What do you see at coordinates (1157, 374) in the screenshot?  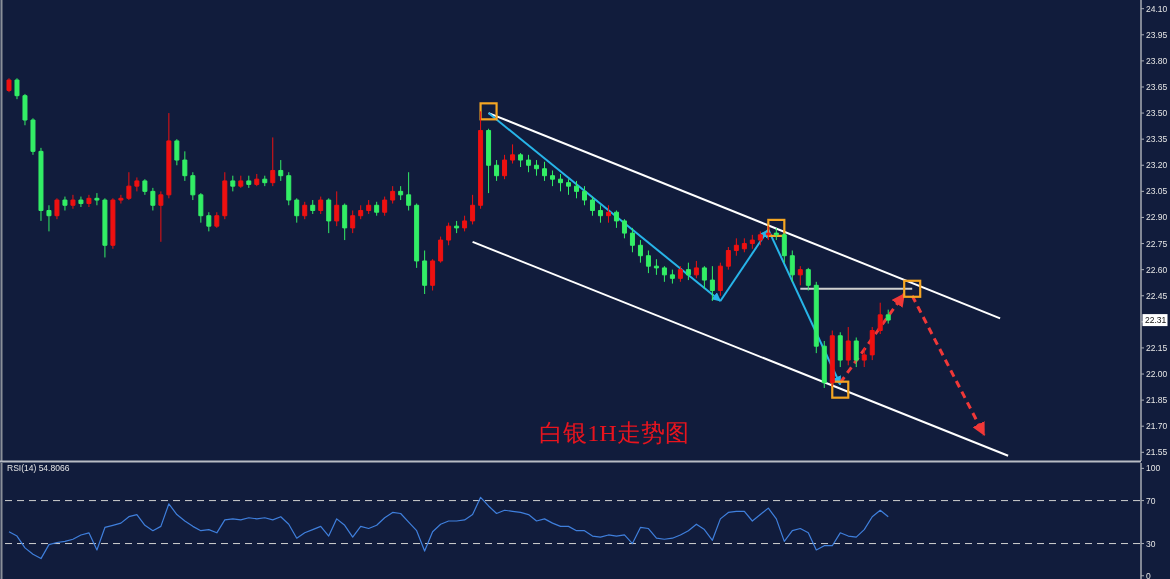 I see `y-tick-label: 22.00` at bounding box center [1157, 374].